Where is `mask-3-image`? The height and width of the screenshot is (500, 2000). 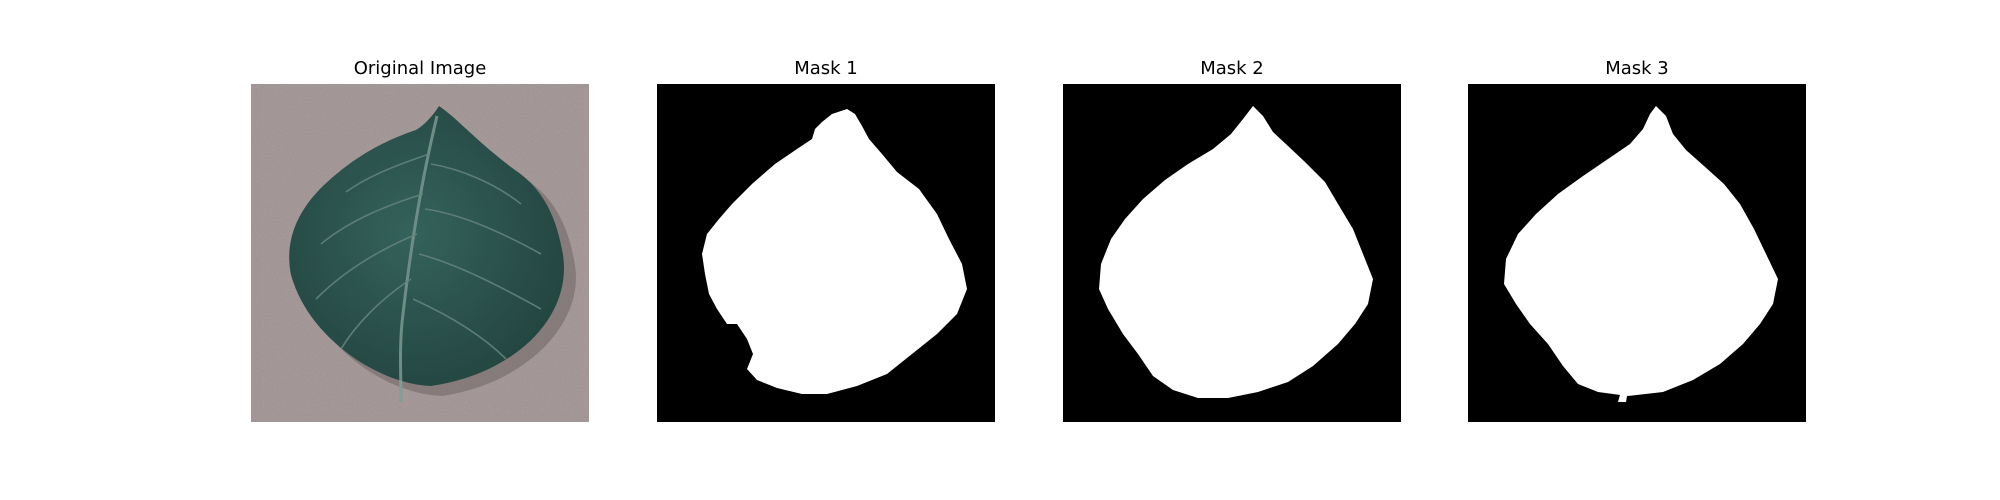 mask-3-image is located at coordinates (1637, 253).